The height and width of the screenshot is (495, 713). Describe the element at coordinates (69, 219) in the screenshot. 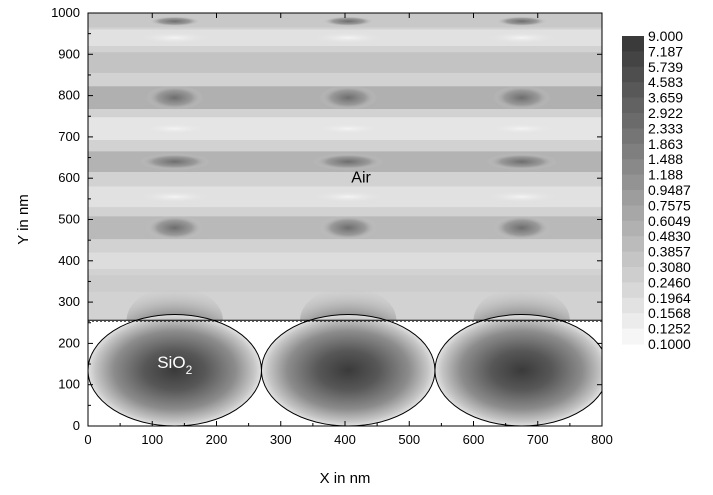

I see `y-tick-label: 500` at that location.